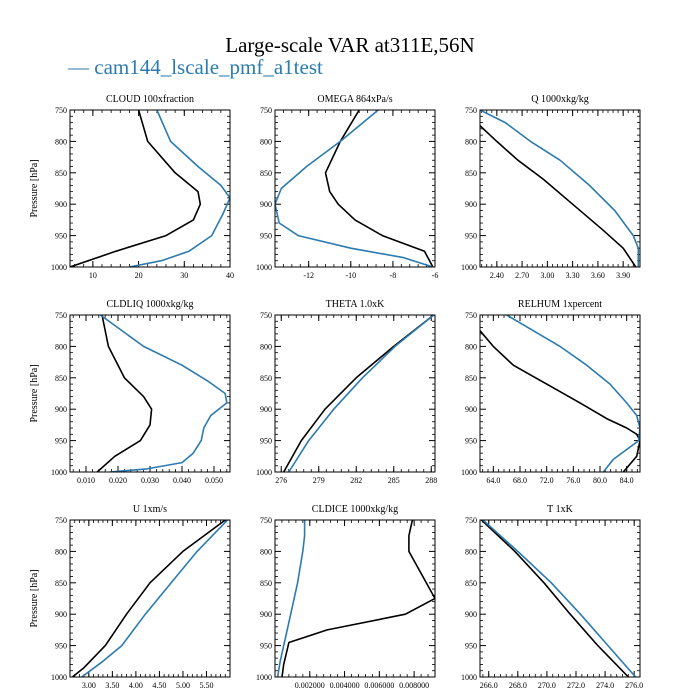  I want to click on x-tick-label: 3.60, so click(598, 275).